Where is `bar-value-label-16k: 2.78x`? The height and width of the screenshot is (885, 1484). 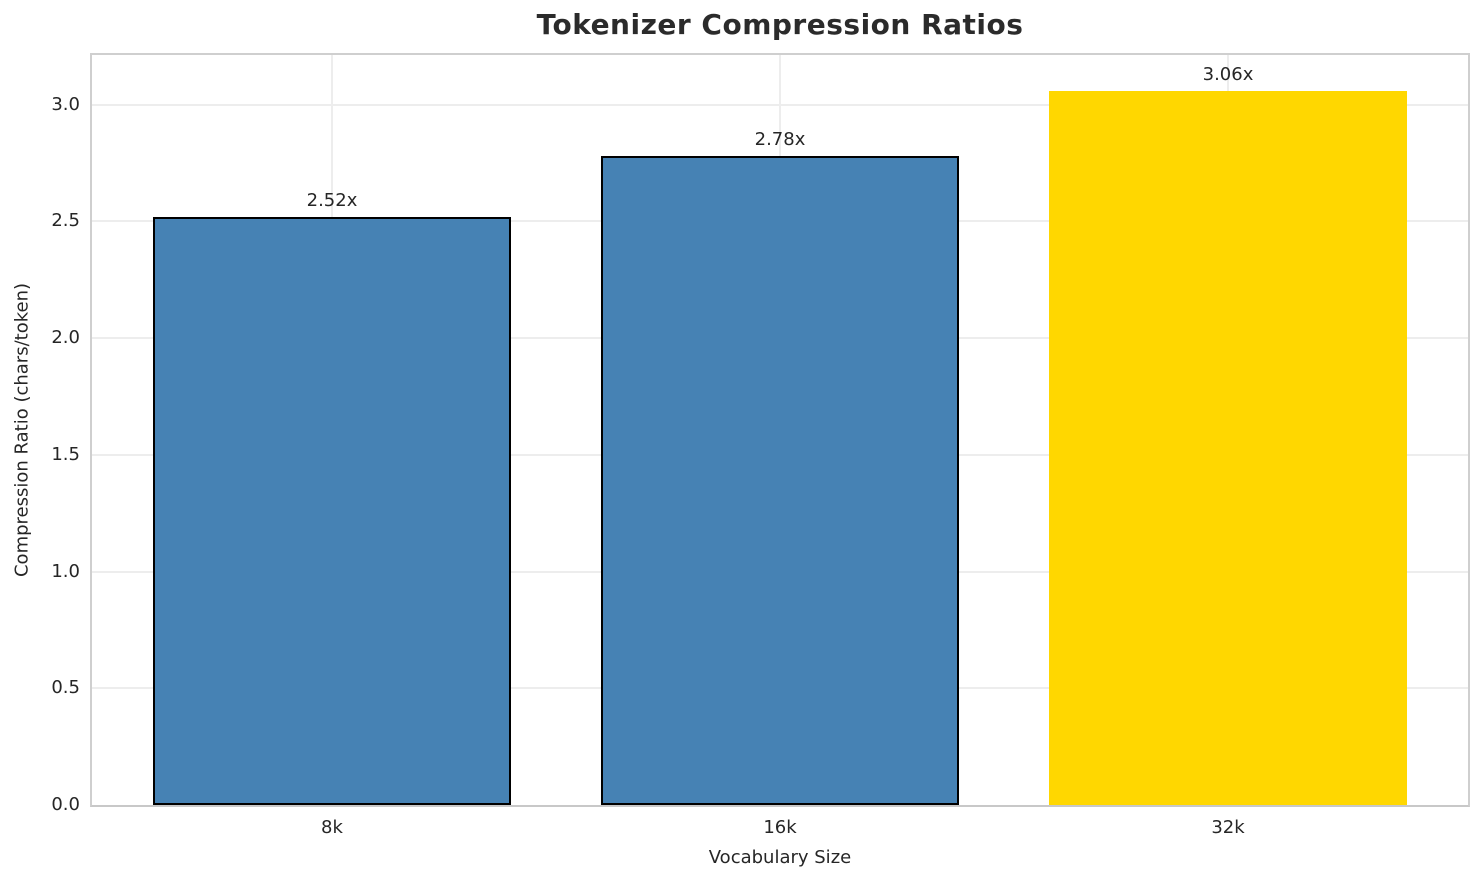 bar-value-label-16k: 2.78x is located at coordinates (780, 140).